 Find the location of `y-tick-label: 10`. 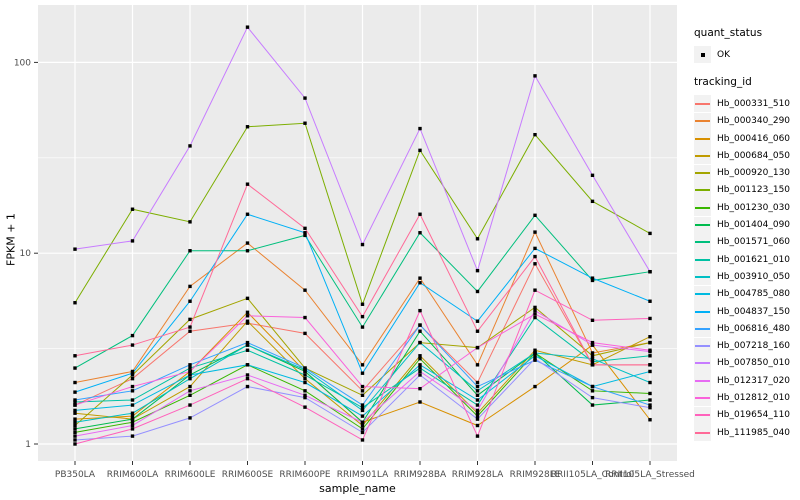

y-tick-label: 10 is located at coordinates (26, 254).